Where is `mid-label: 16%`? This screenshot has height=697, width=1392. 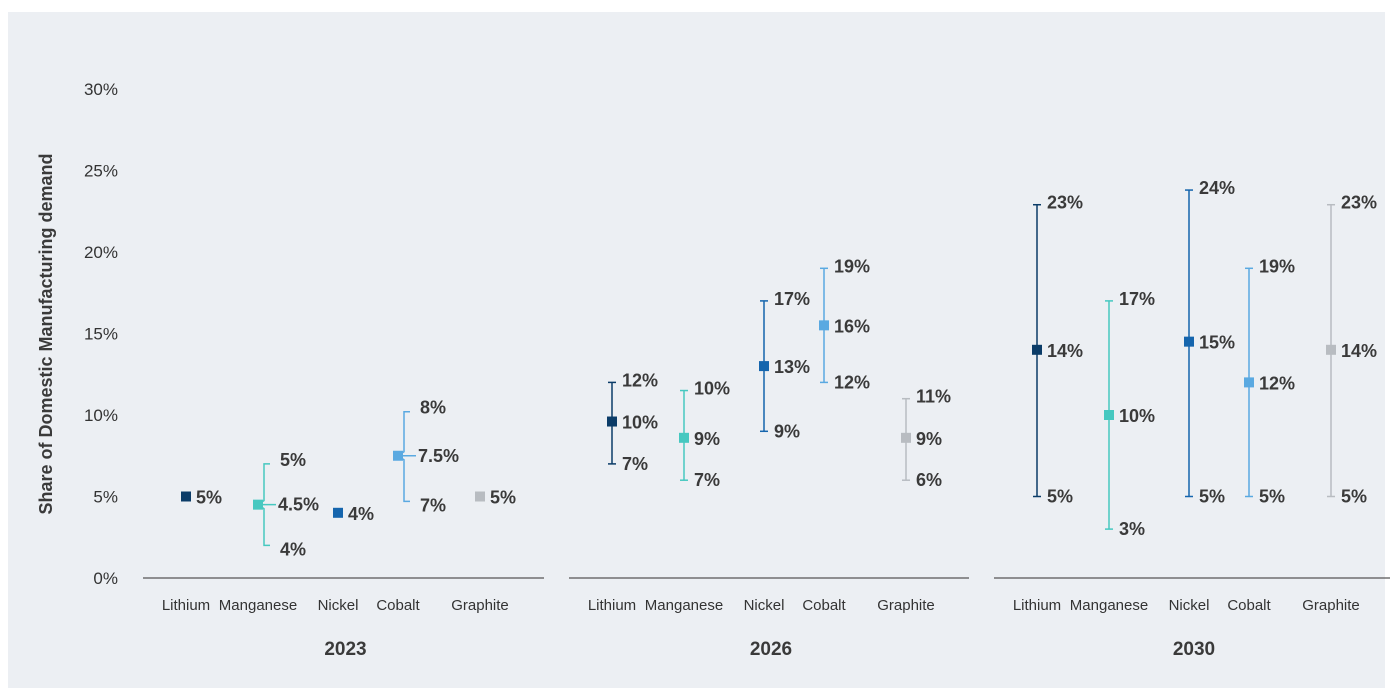 mid-label: 16% is located at coordinates (852, 326).